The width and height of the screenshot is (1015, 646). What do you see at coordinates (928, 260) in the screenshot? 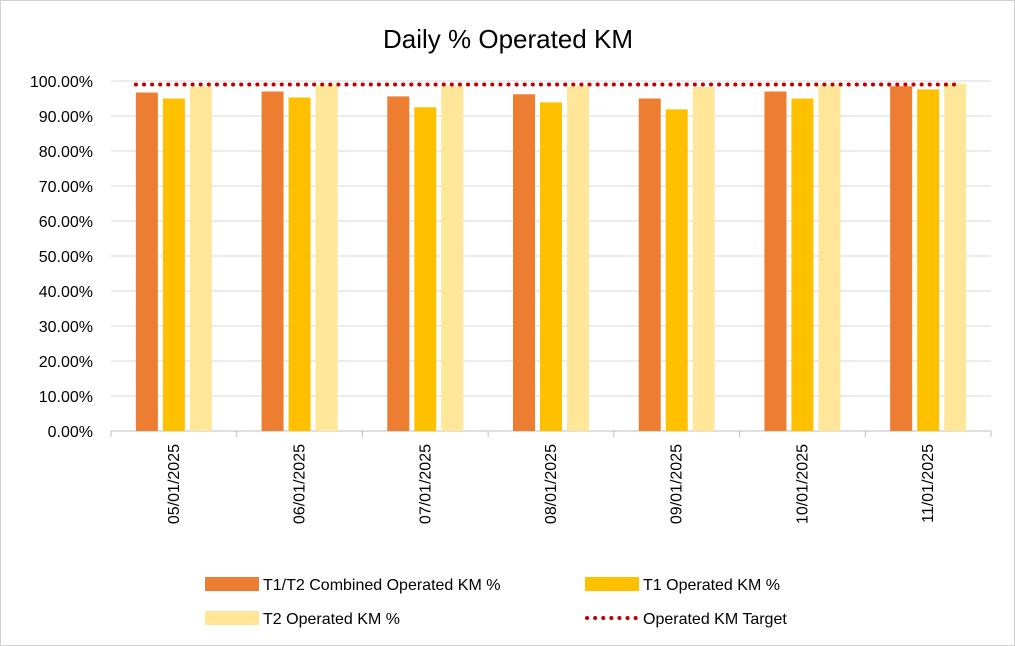
I see `bar-2-11-01-2025` at bounding box center [928, 260].